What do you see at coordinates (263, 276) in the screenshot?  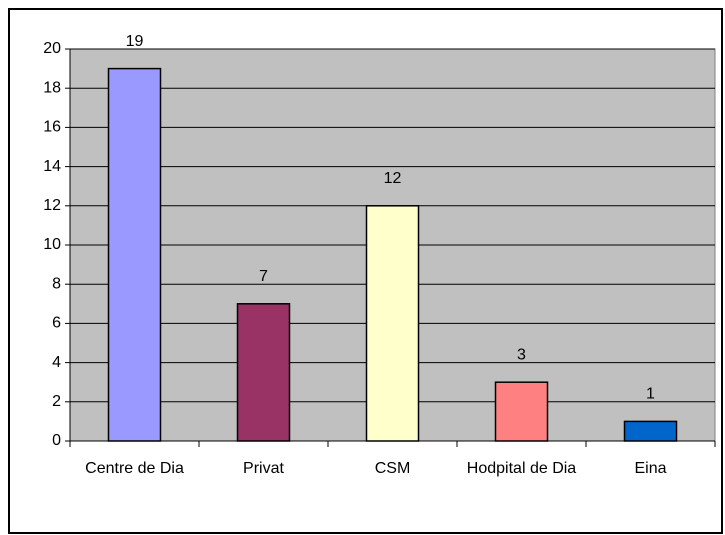 I see `data-label: 7` at bounding box center [263, 276].